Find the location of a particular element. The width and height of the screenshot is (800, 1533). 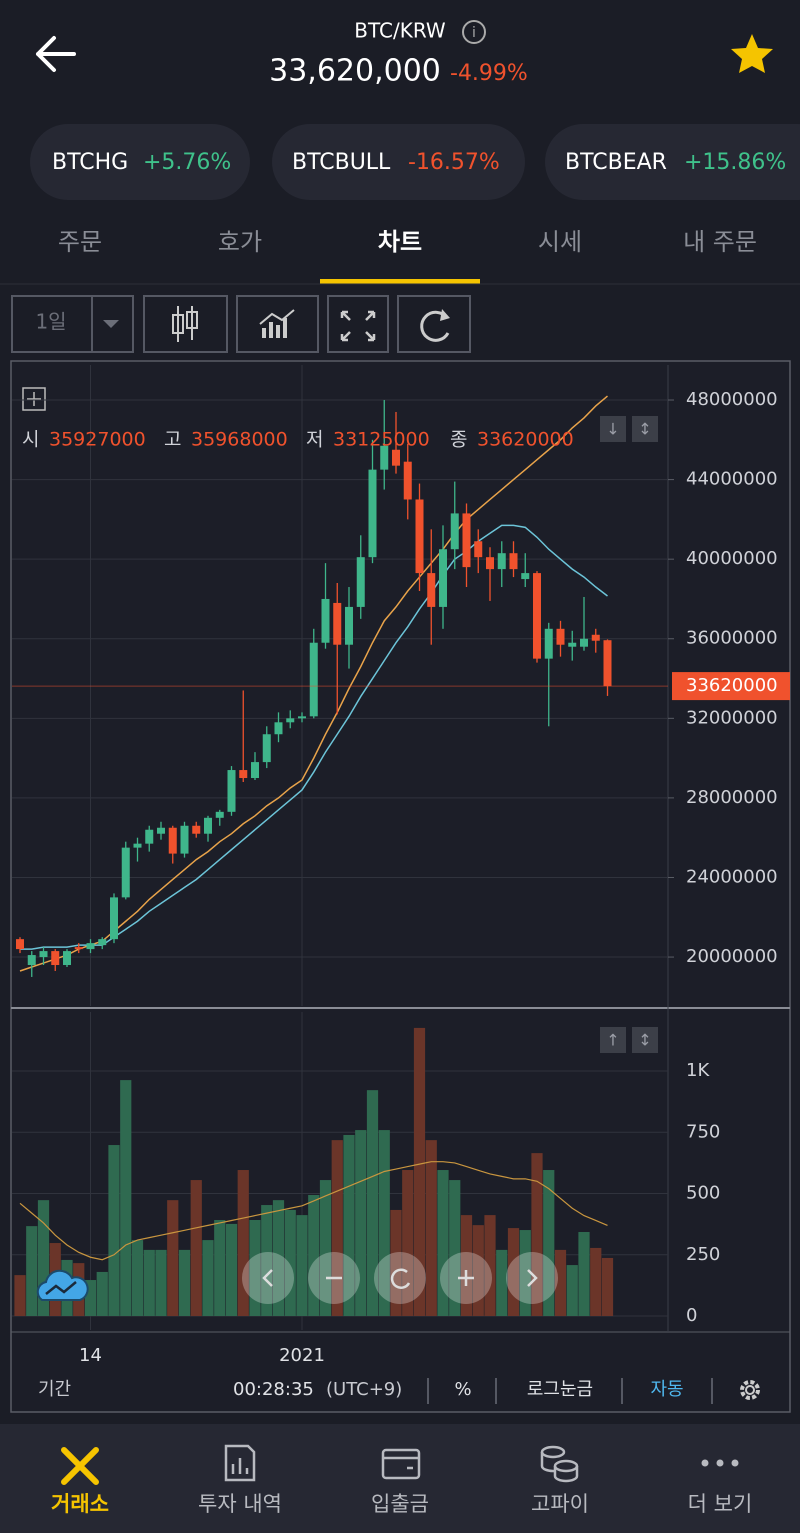

scale-buttons is located at coordinates (629, 734).